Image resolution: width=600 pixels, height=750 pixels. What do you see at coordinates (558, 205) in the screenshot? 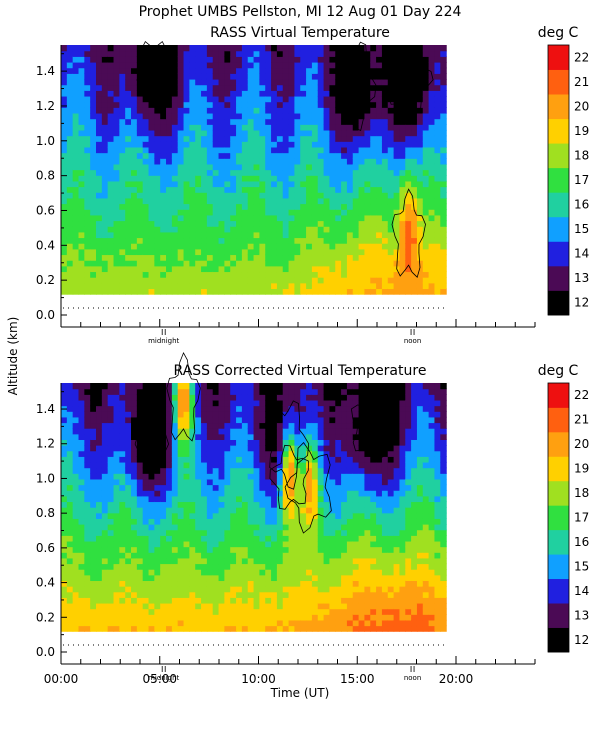
I see `colorbar-swatch` at bounding box center [558, 205].